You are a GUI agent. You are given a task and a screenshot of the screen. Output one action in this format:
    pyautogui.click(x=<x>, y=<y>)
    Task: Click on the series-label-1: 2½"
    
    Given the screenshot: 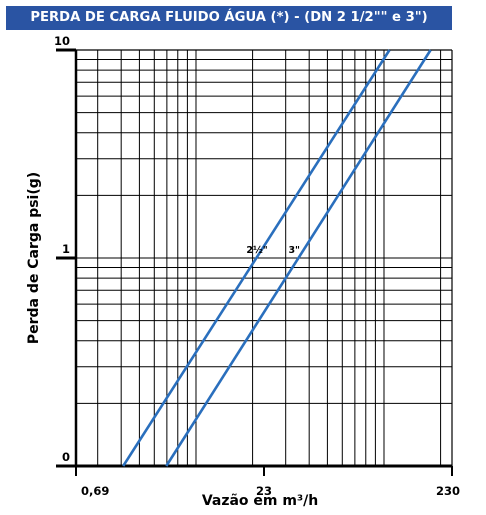 What is the action you would take?
    pyautogui.click(x=256, y=250)
    